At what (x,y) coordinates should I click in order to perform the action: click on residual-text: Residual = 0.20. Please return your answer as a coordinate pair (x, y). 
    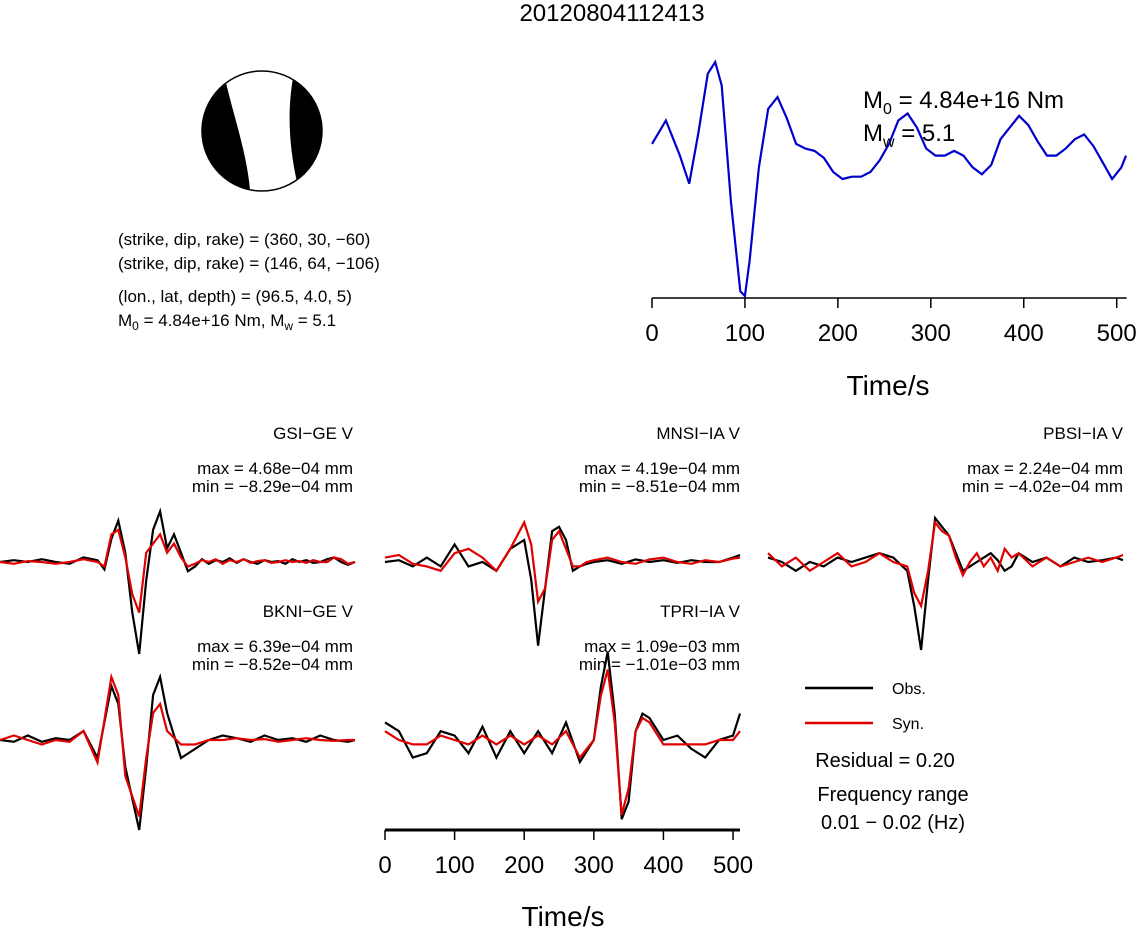
    Looking at the image, I should click on (885, 761).